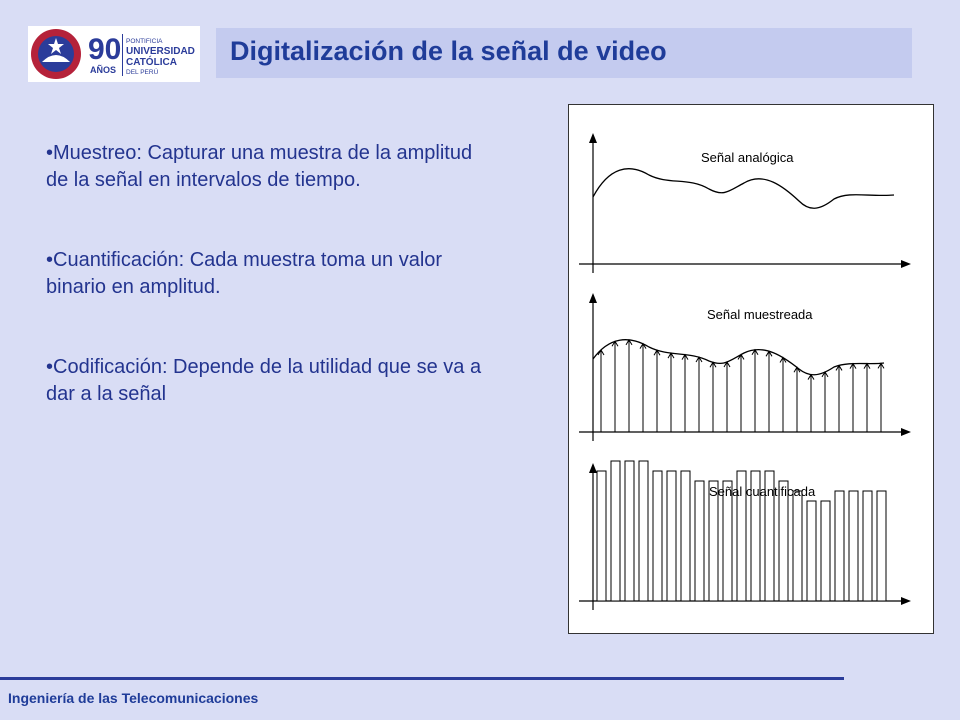 The height and width of the screenshot is (720, 960). I want to click on title-bar: Digitalización de la señal de video, so click(564, 53).